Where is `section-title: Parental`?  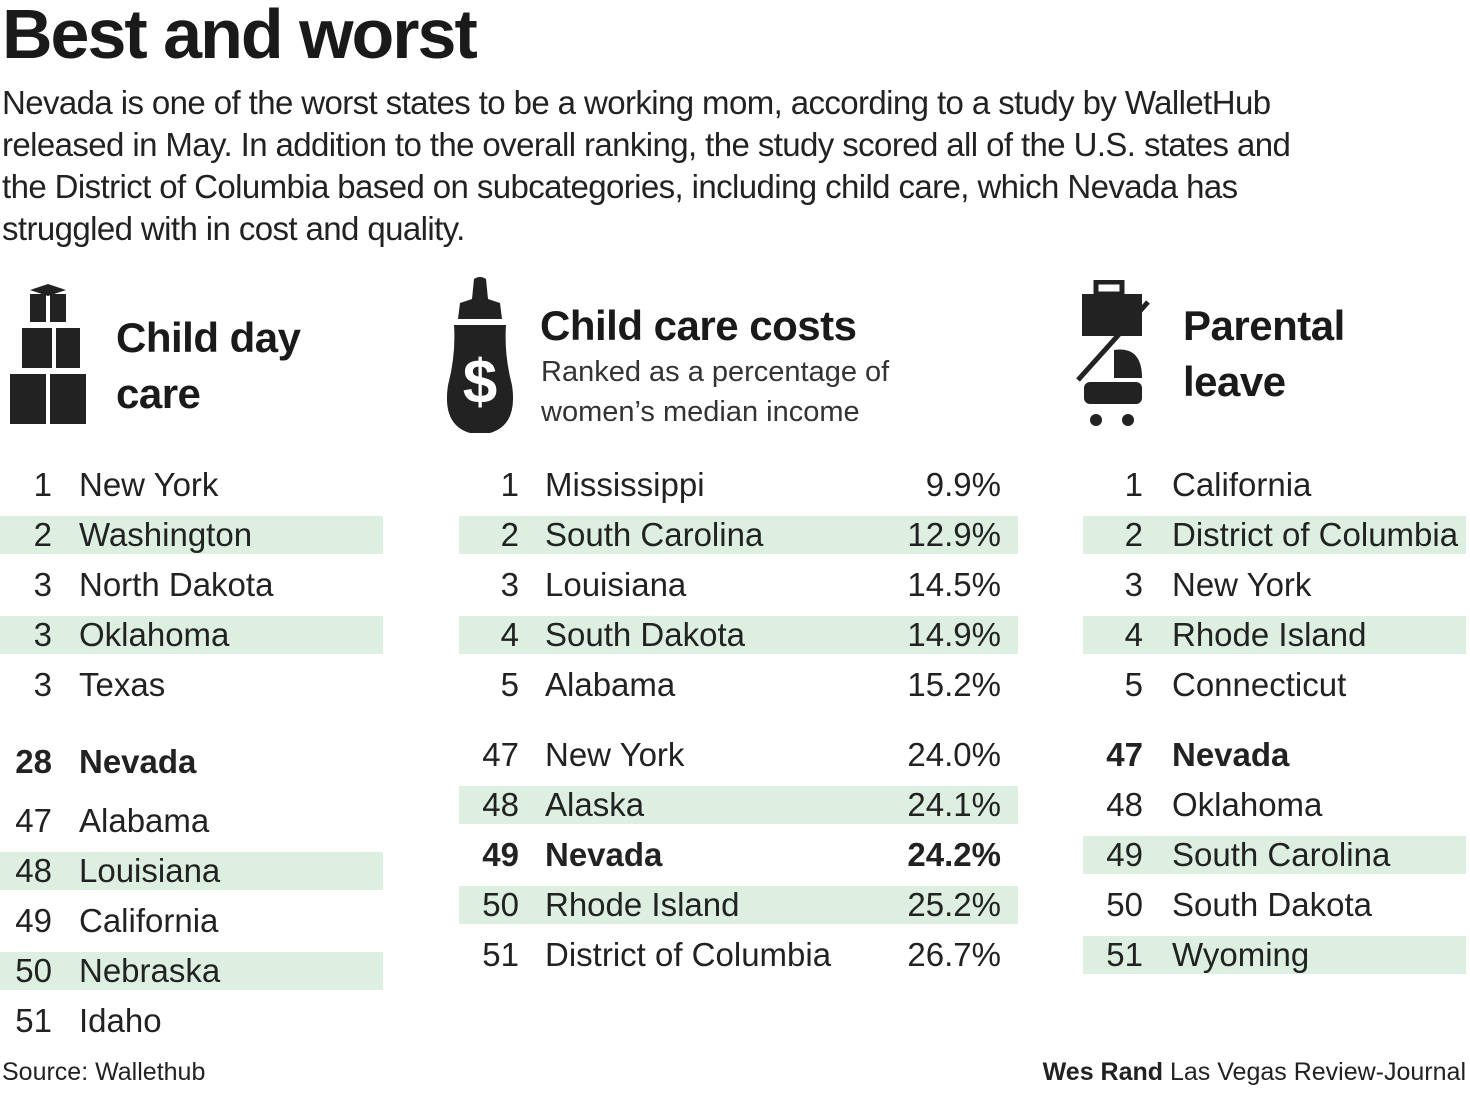 section-title: Parental is located at coordinates (1264, 325).